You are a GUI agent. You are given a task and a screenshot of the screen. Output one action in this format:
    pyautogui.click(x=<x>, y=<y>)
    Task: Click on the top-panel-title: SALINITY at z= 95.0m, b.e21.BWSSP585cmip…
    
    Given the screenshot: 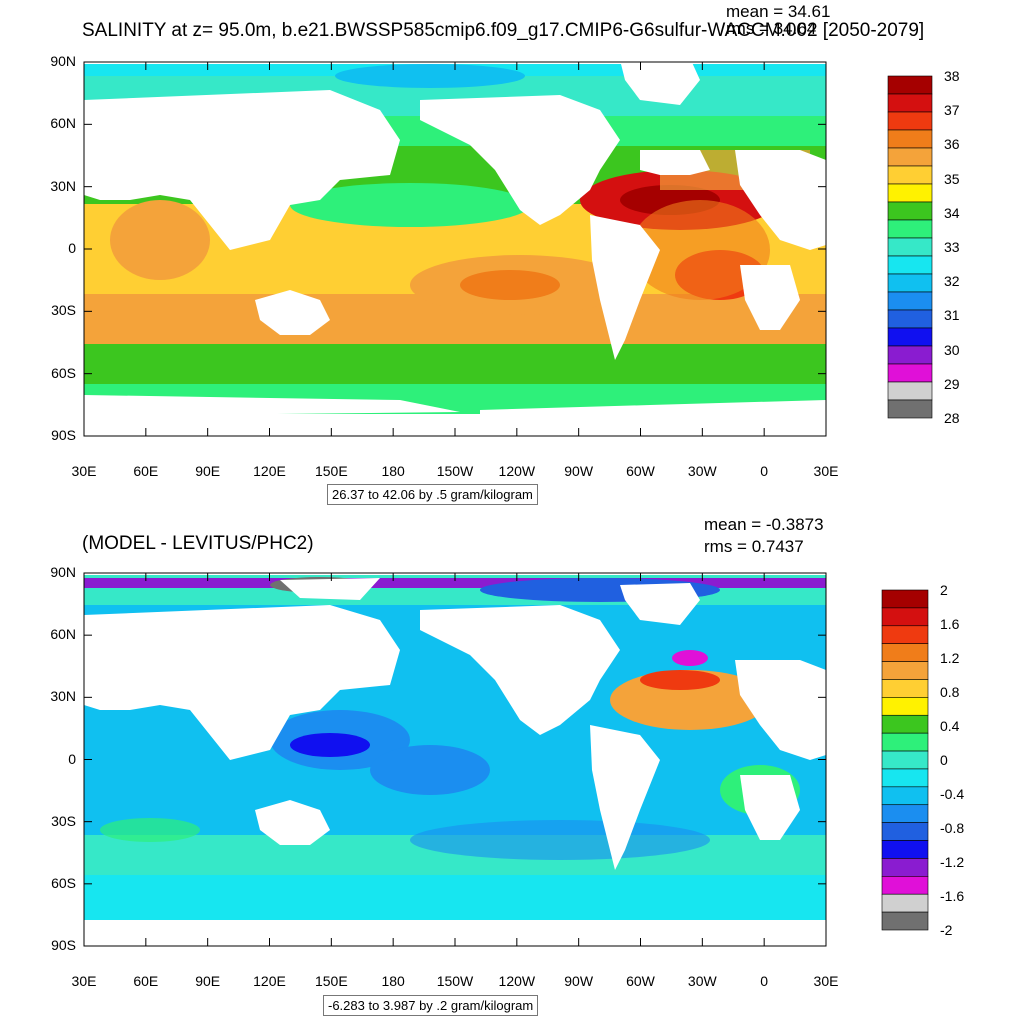 What is the action you would take?
    pyautogui.click(x=503, y=30)
    